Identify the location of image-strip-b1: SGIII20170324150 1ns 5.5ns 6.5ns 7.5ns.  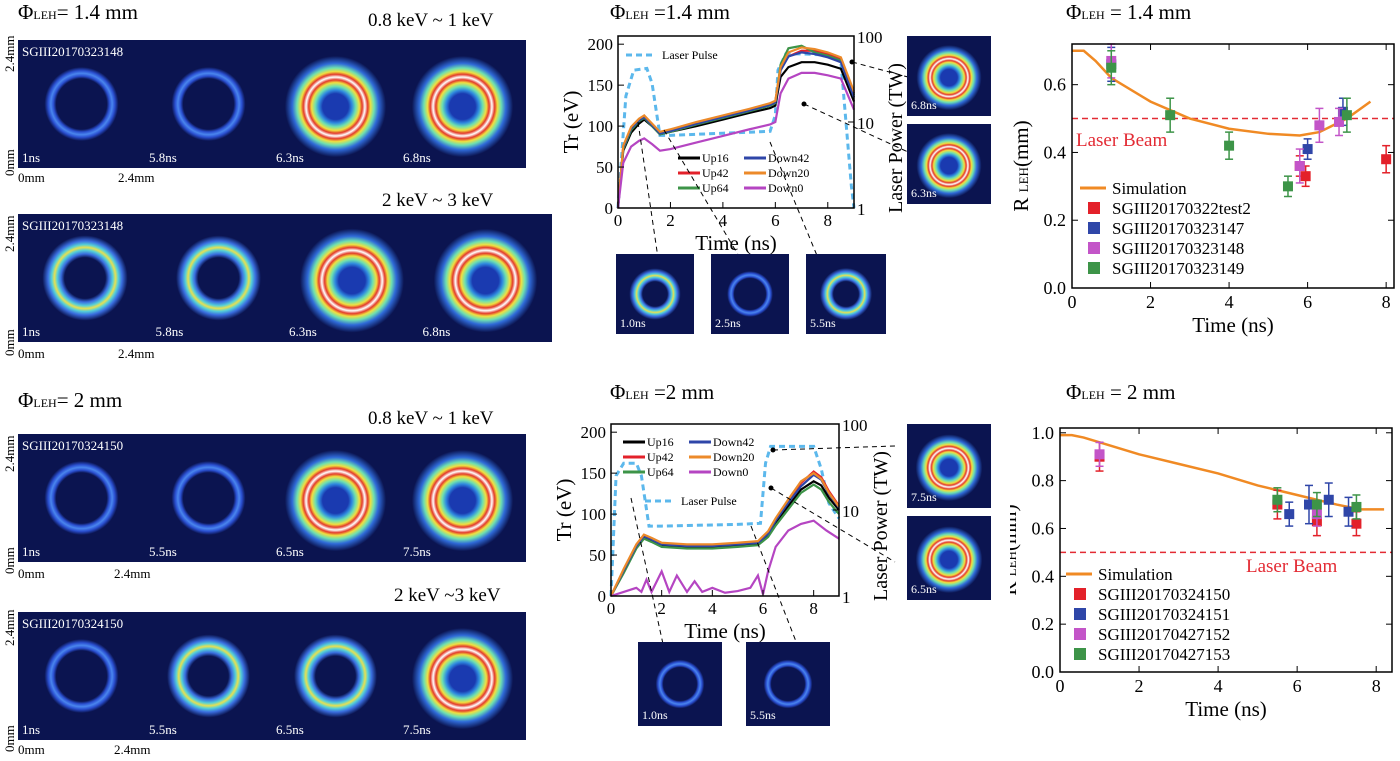
(272, 676).